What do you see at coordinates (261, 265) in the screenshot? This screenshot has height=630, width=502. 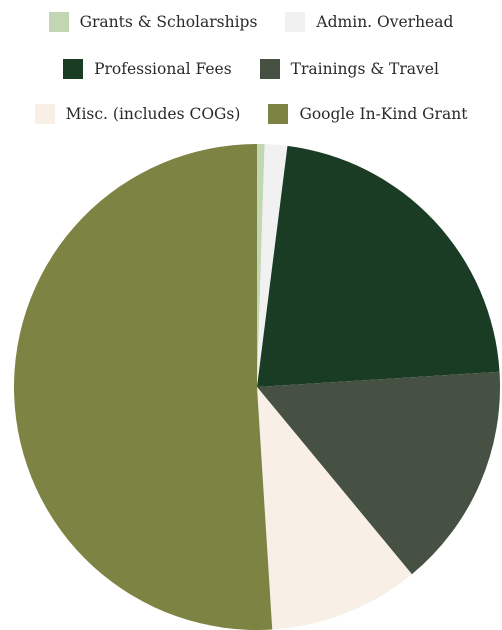 I see `pie-slice-grants-scholarships` at bounding box center [261, 265].